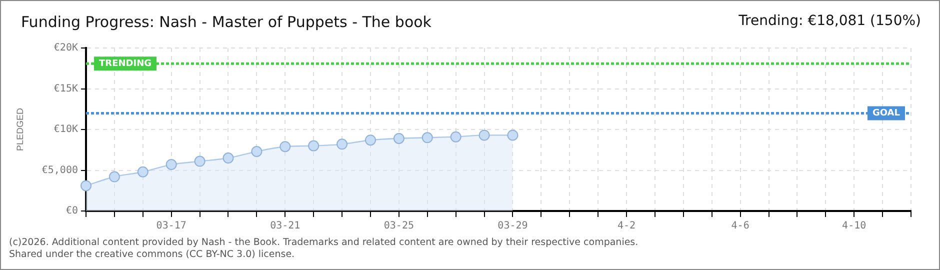 This screenshot has height=270, width=940. What do you see at coordinates (399, 226) in the screenshot?
I see `x-tick-label: 03-25` at bounding box center [399, 226].